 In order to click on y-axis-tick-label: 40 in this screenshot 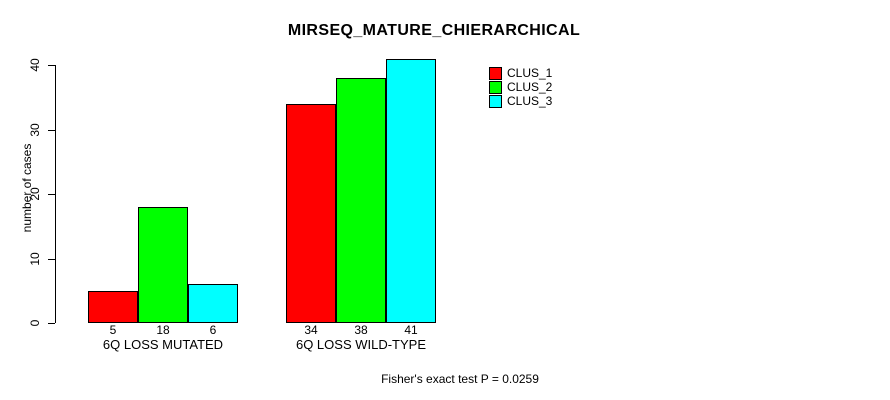, I will do `click(35, 65)`.